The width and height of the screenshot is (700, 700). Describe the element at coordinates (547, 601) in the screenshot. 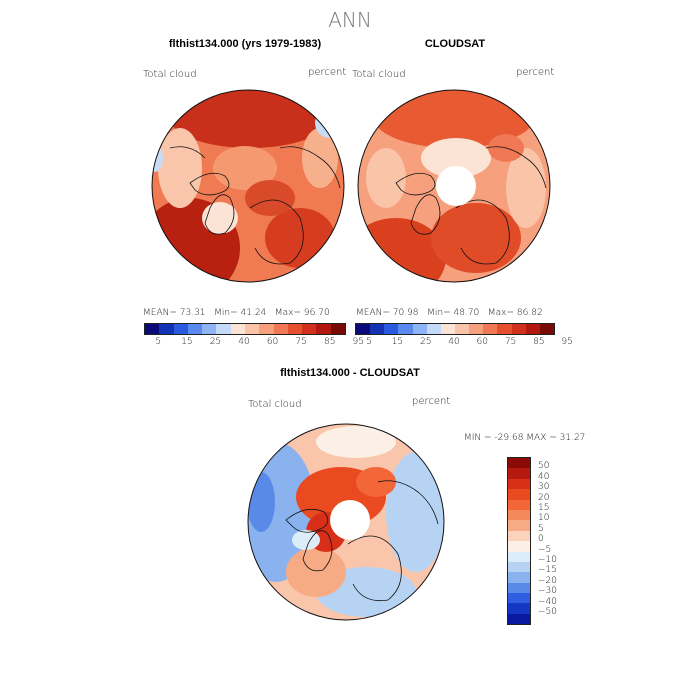

I see `panel3-colorbar-tick-label: −40` at that location.